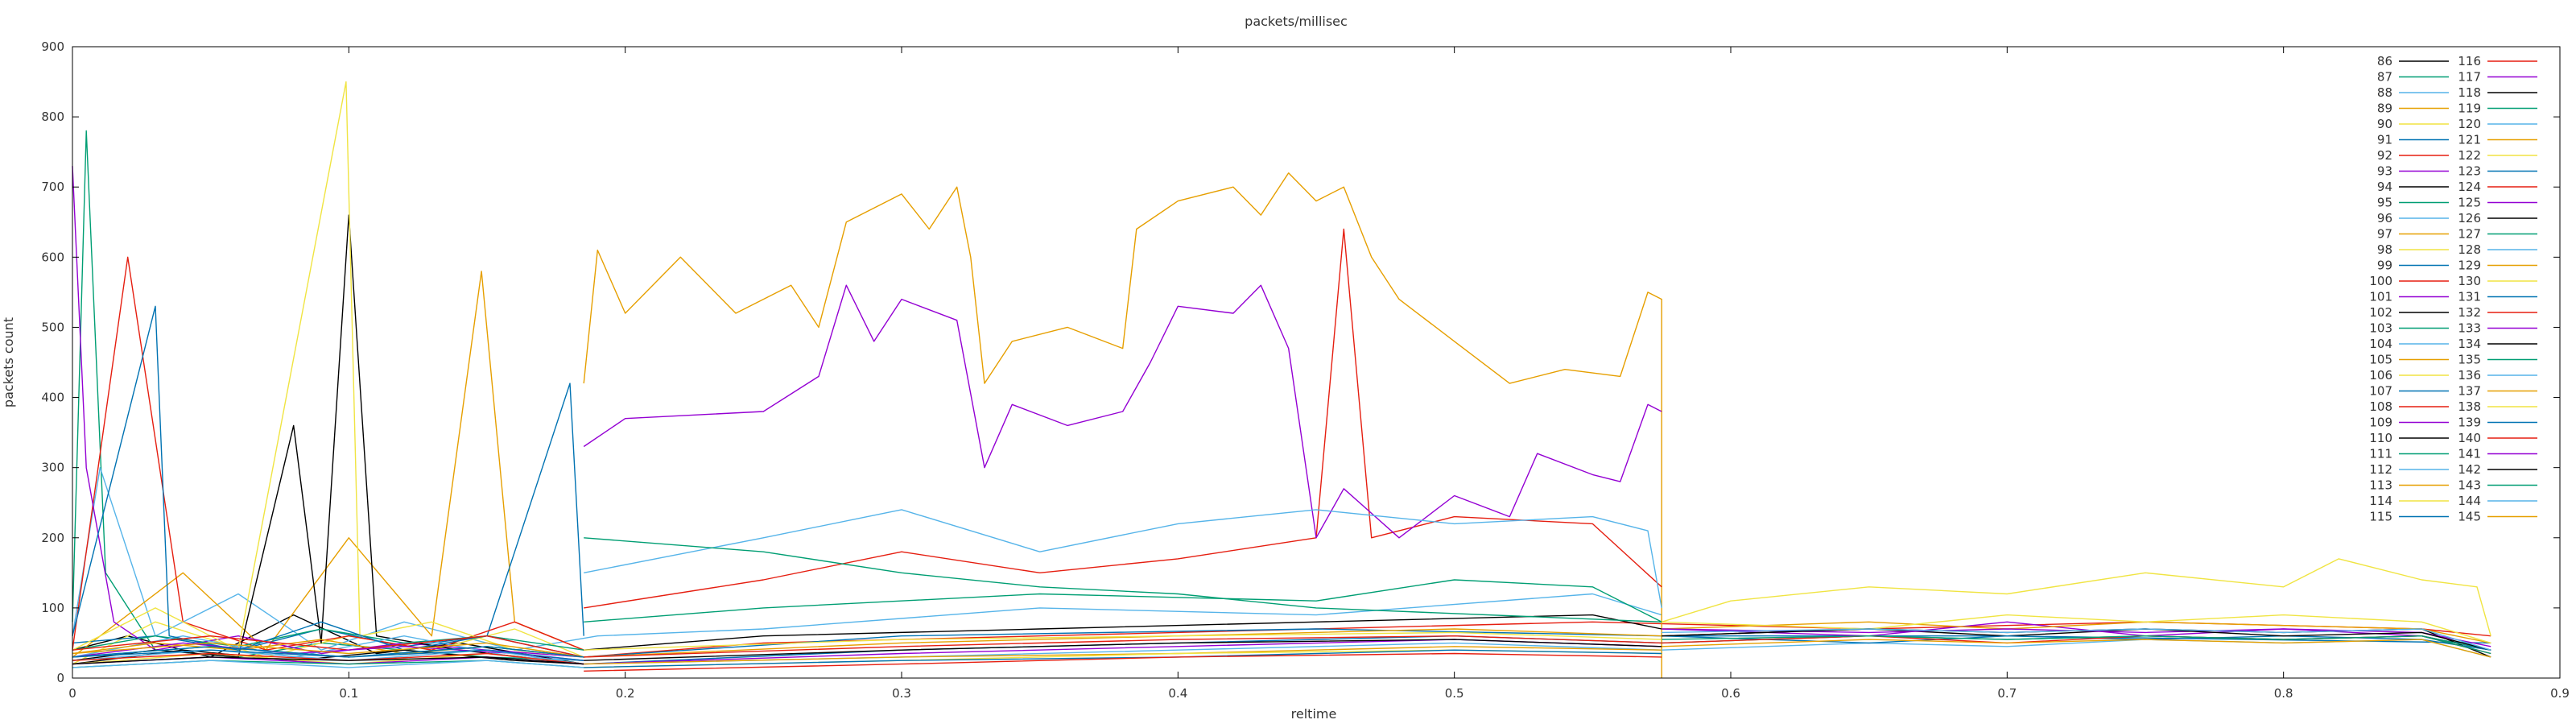  What do you see at coordinates (2469, 312) in the screenshot?
I see `legend-label: 132` at bounding box center [2469, 312].